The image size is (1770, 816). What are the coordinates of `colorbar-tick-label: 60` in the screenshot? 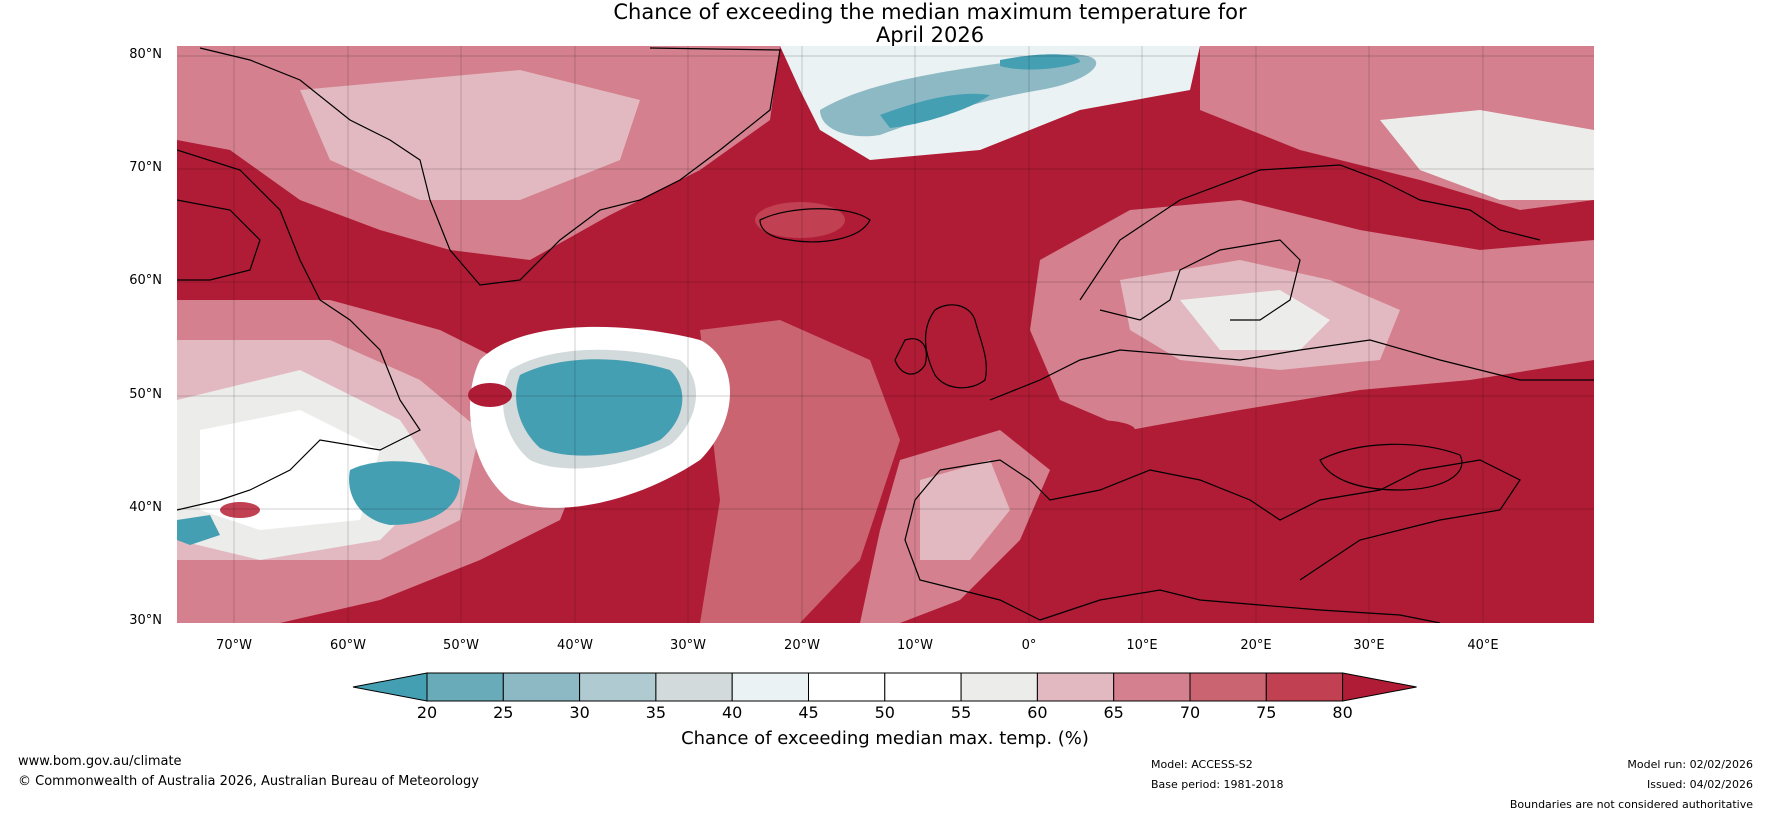 It's located at (1037, 712).